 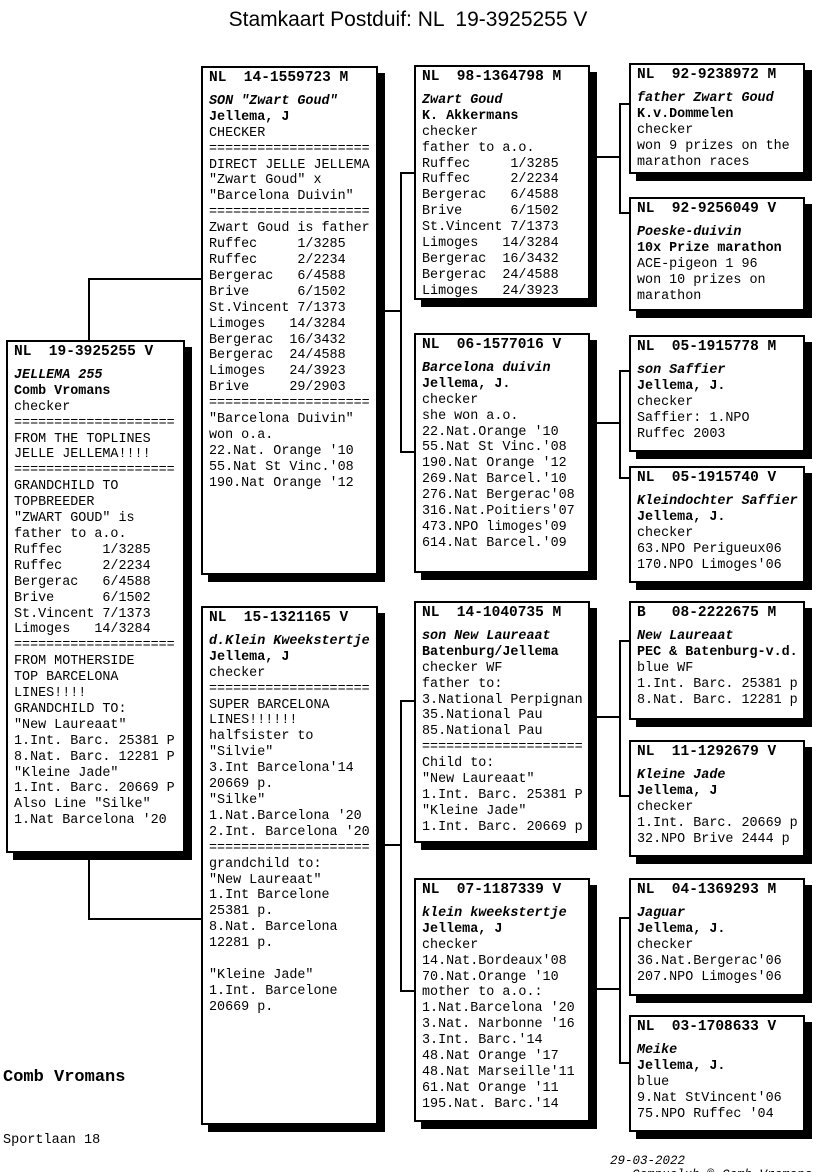 I want to click on box-line: ACE-pigeon 1 96, so click(x=697, y=264).